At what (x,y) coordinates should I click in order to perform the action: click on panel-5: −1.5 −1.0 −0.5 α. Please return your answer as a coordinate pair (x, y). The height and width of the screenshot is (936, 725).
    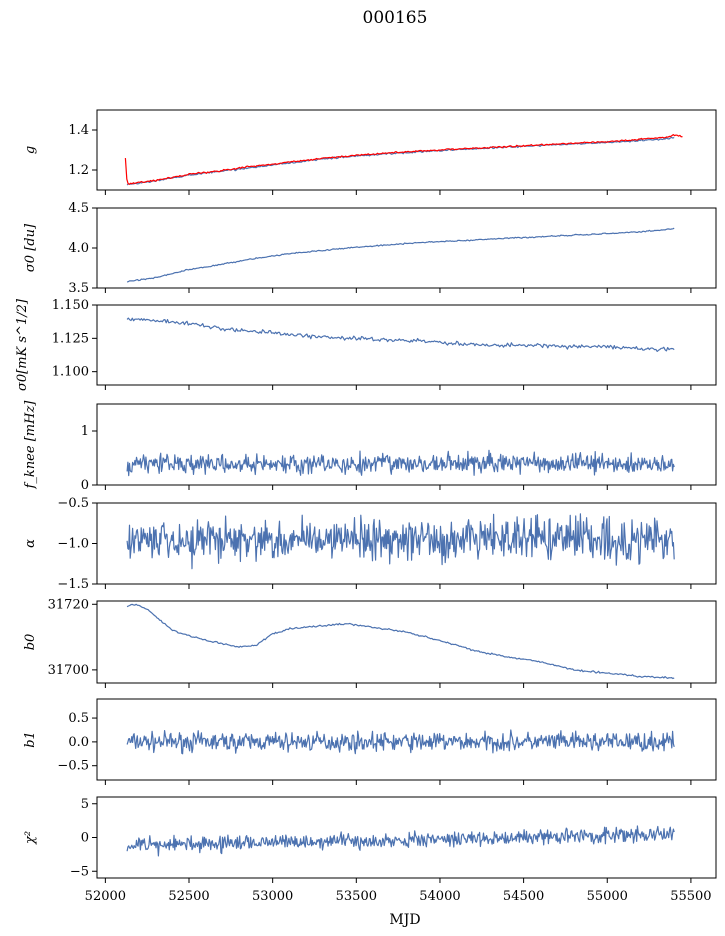
    Looking at the image, I should click on (370, 544).